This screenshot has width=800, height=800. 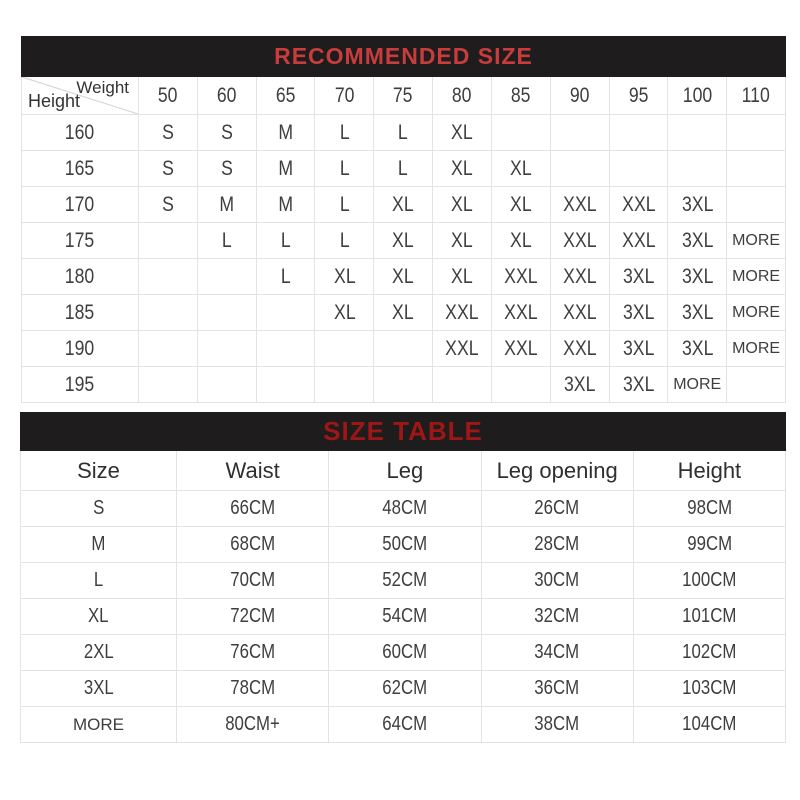 I want to click on size-table-cell-text: 34CM, so click(x=557, y=652).